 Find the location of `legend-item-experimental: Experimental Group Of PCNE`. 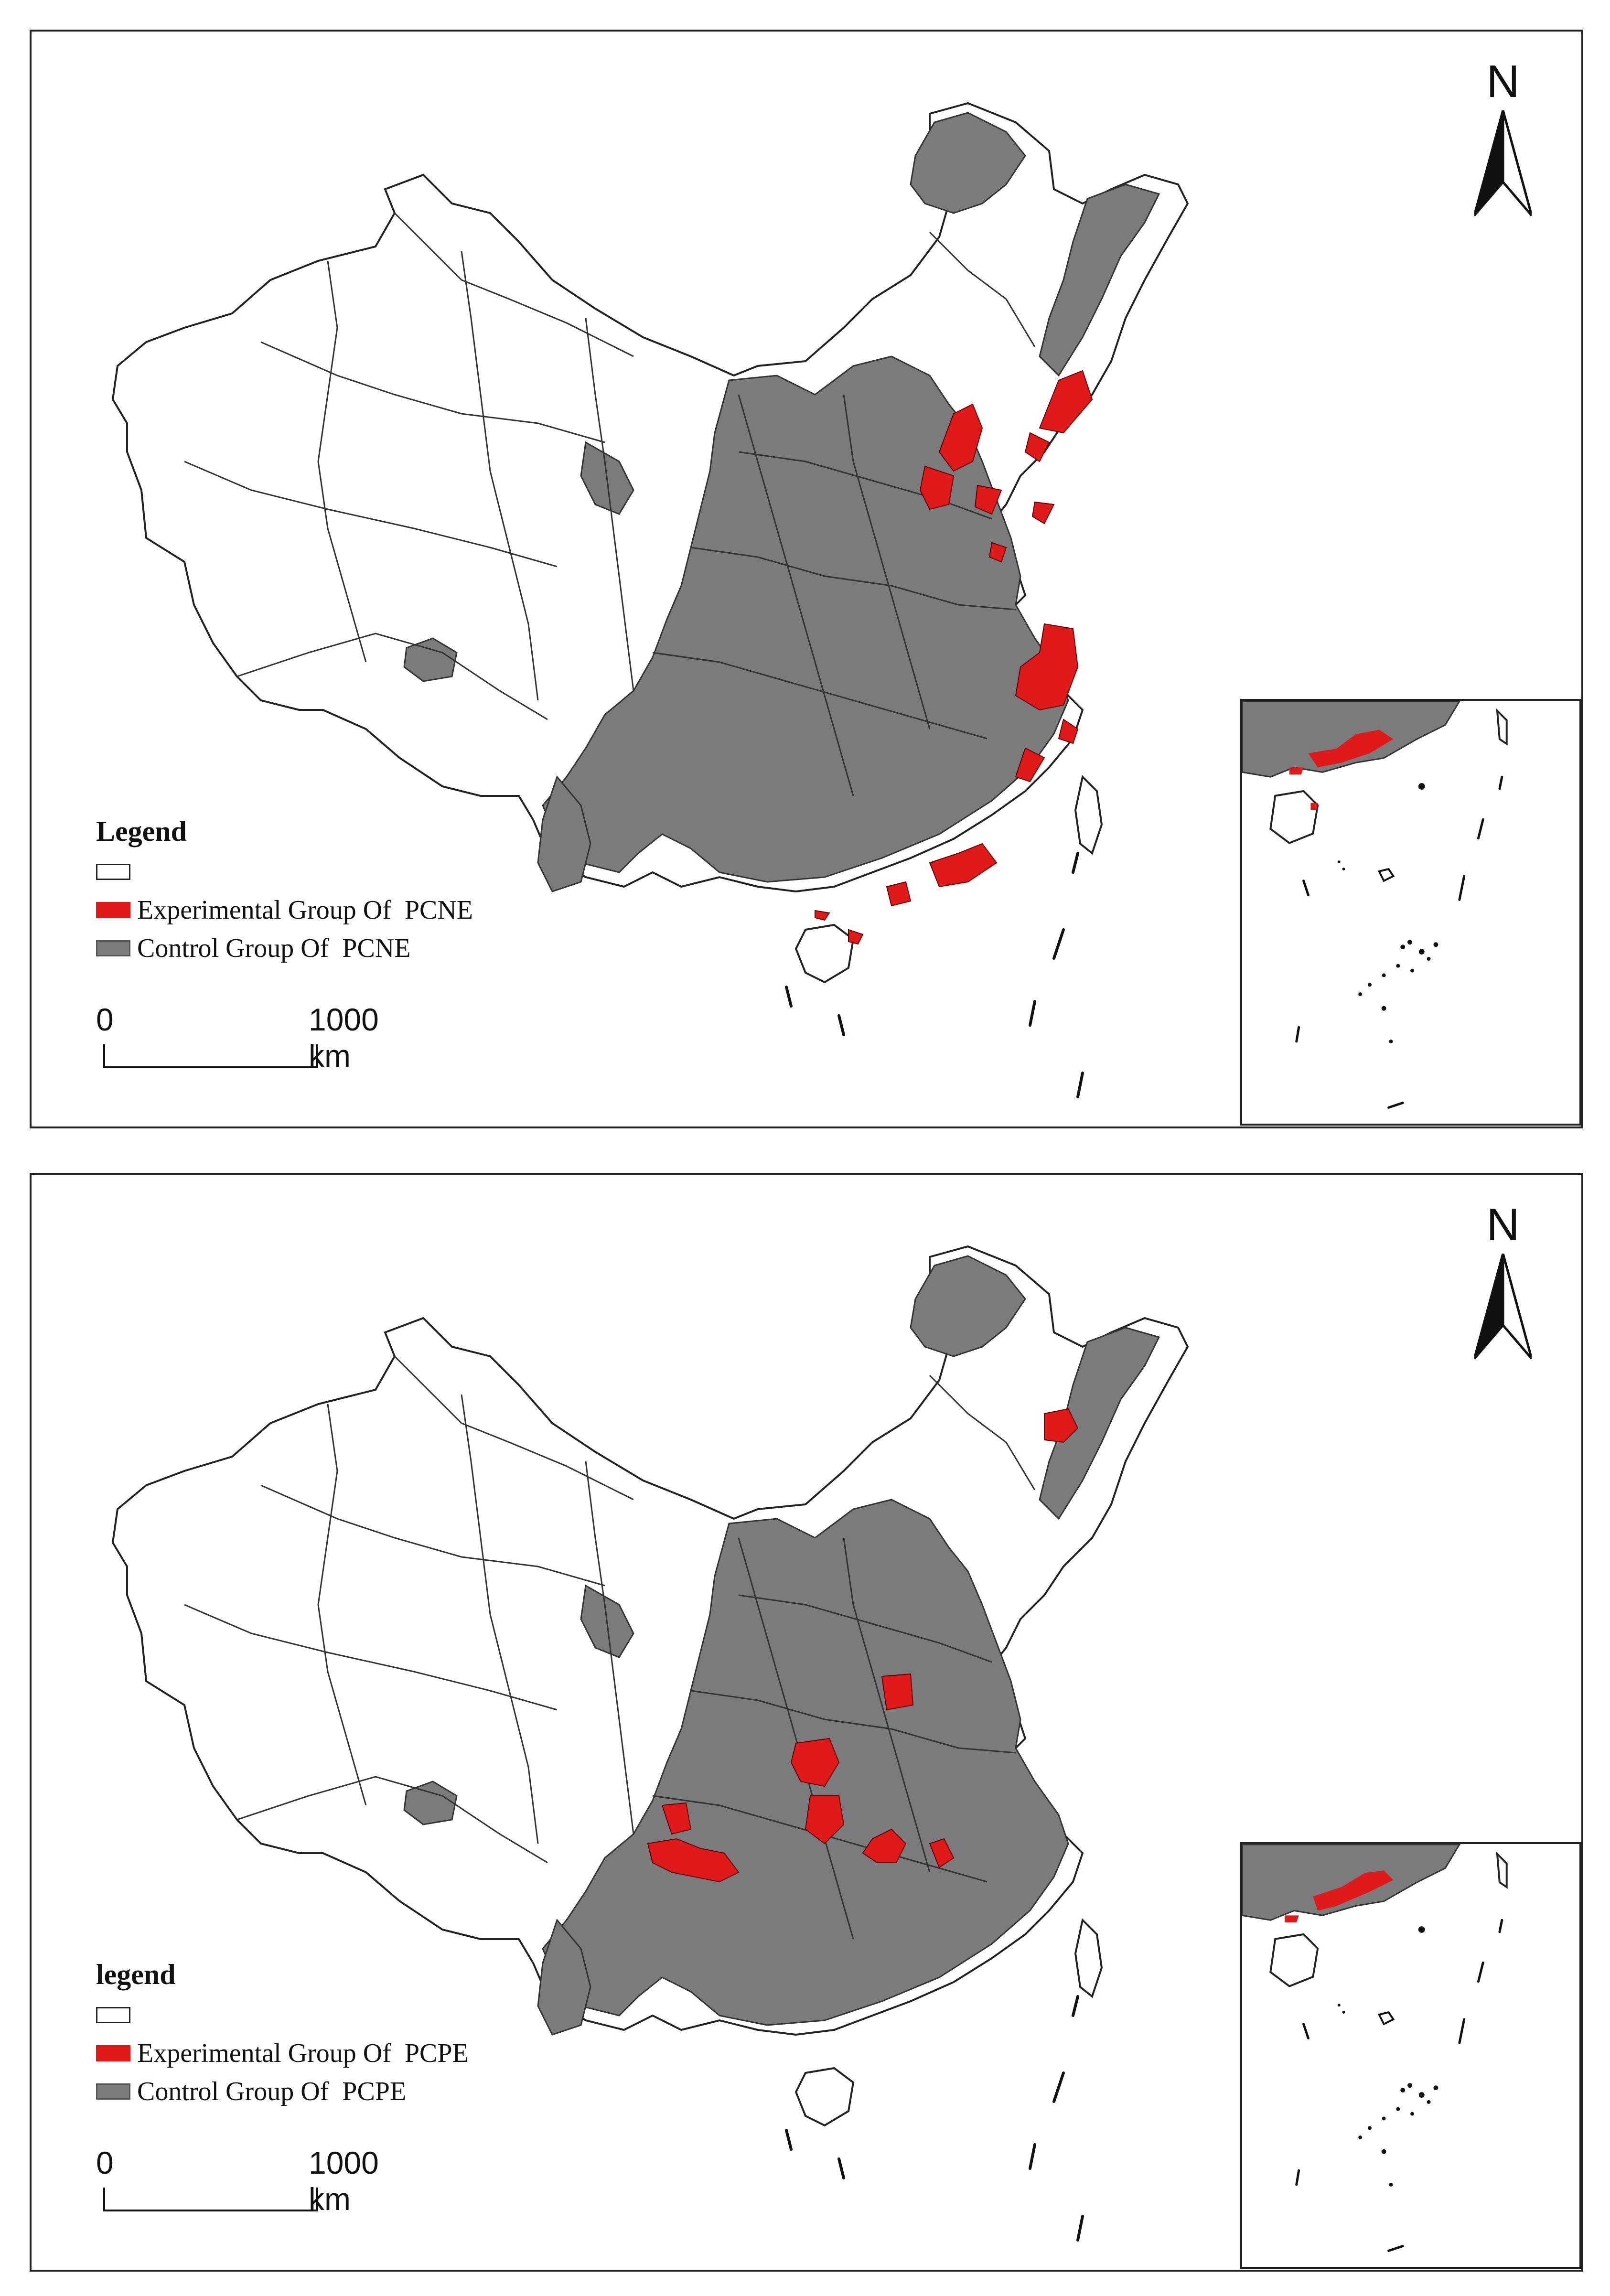

legend-item-experimental: Experimental Group Of PCNE is located at coordinates (382, 910).